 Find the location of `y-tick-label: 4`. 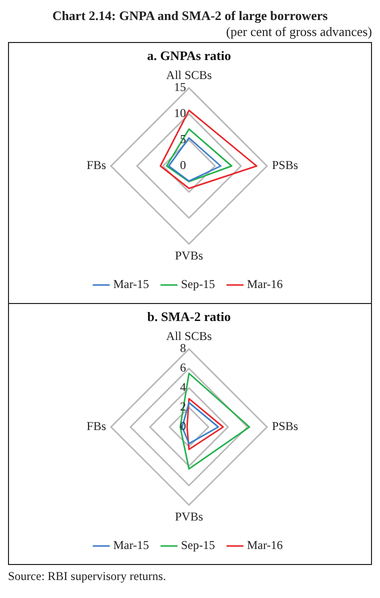

y-tick-label: 4 is located at coordinates (183, 387).